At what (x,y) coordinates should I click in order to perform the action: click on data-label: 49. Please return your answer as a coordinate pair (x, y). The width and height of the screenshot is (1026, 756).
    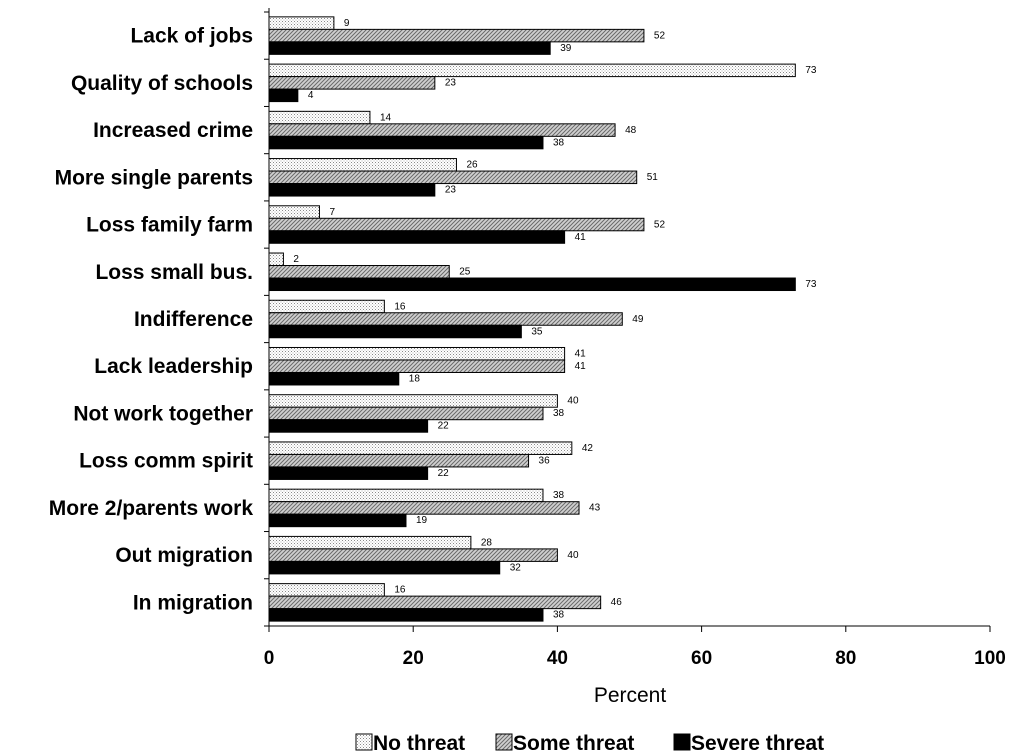
    Looking at the image, I should click on (638, 319).